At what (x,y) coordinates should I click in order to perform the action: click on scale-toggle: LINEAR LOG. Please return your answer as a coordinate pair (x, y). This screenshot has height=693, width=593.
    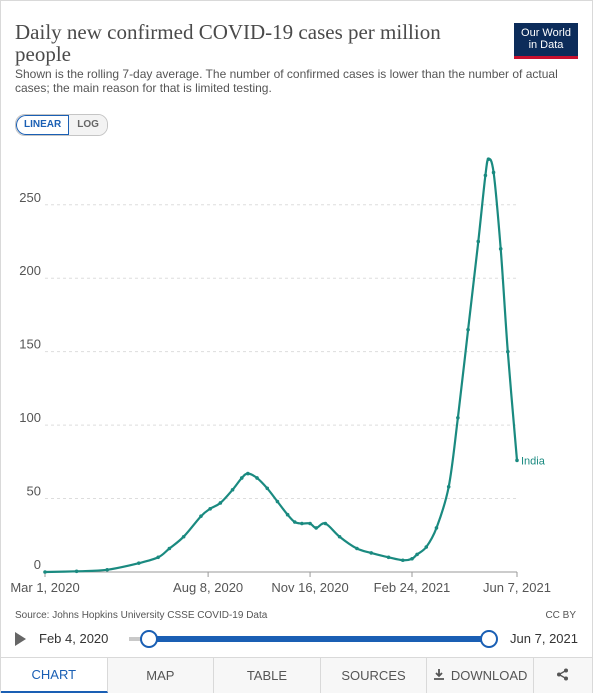
    Looking at the image, I should click on (61, 125).